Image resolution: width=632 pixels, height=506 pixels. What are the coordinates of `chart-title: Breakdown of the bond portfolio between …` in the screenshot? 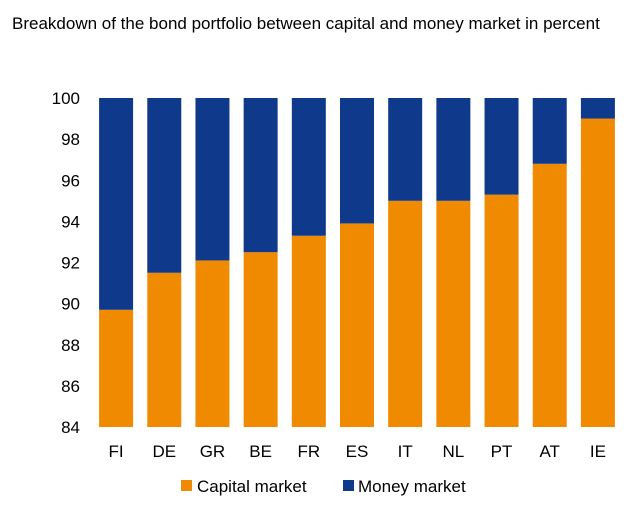 It's located at (306, 23).